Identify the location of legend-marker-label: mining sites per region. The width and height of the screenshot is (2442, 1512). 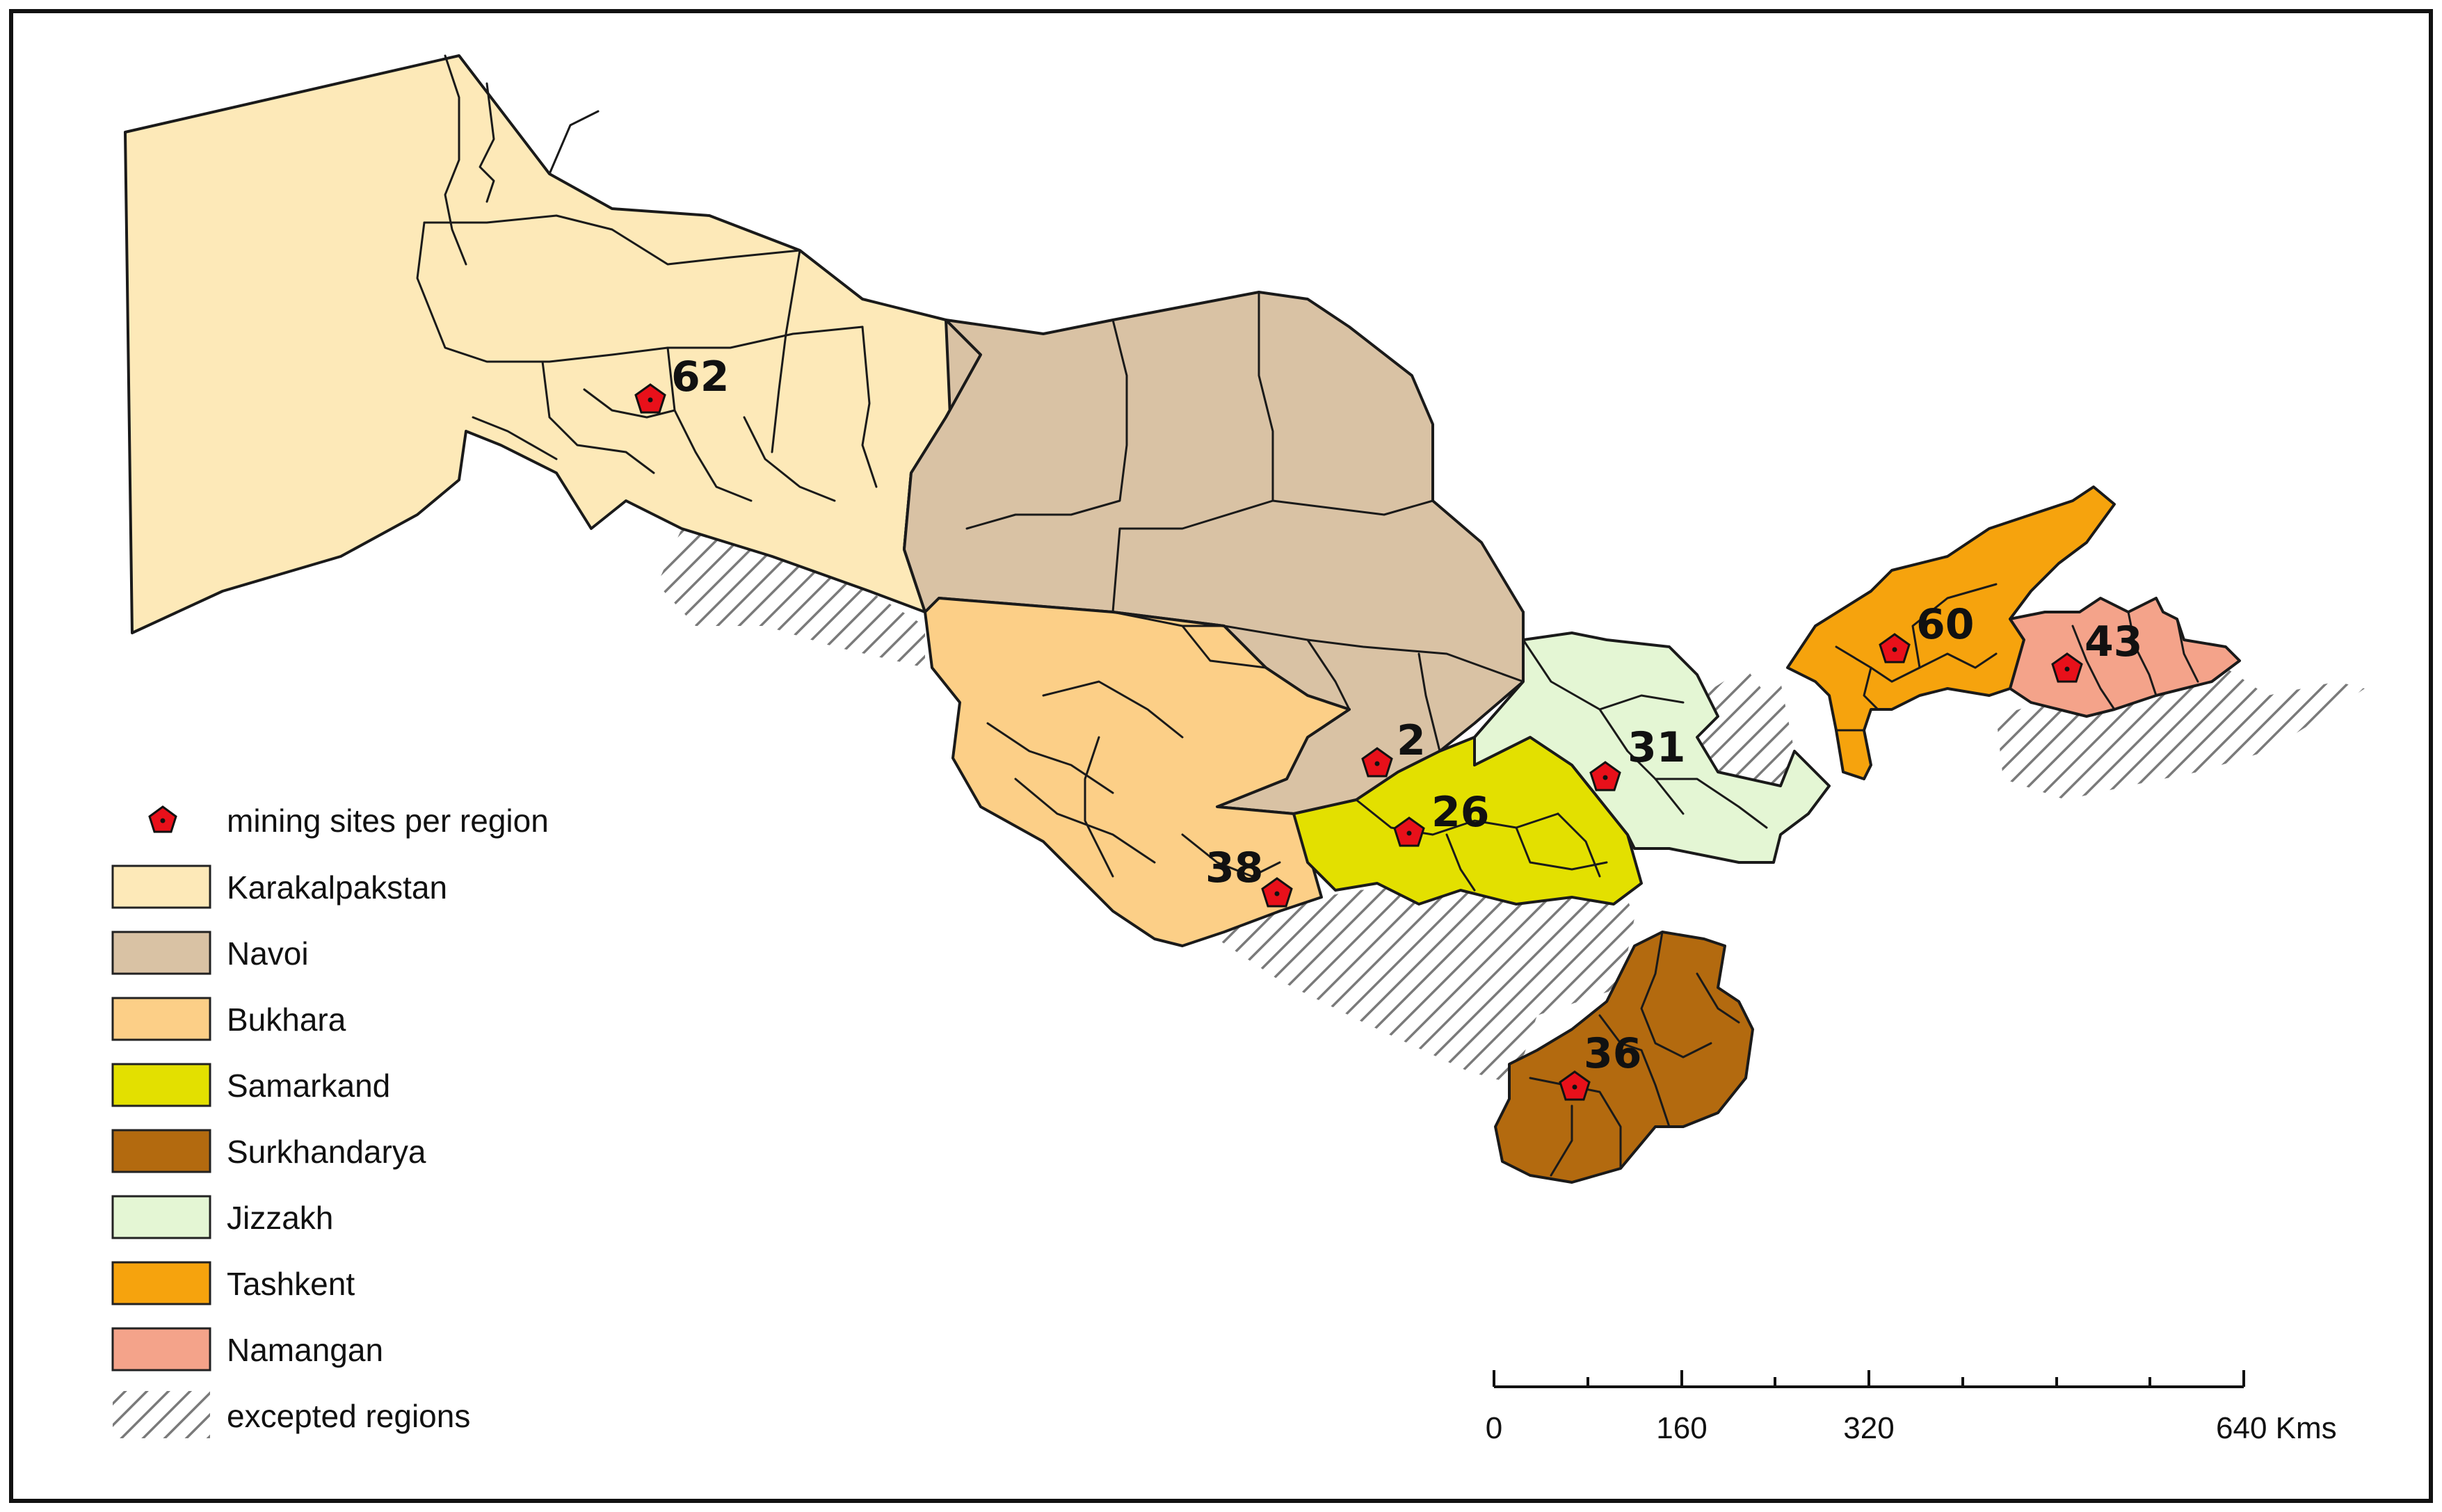
(388, 821).